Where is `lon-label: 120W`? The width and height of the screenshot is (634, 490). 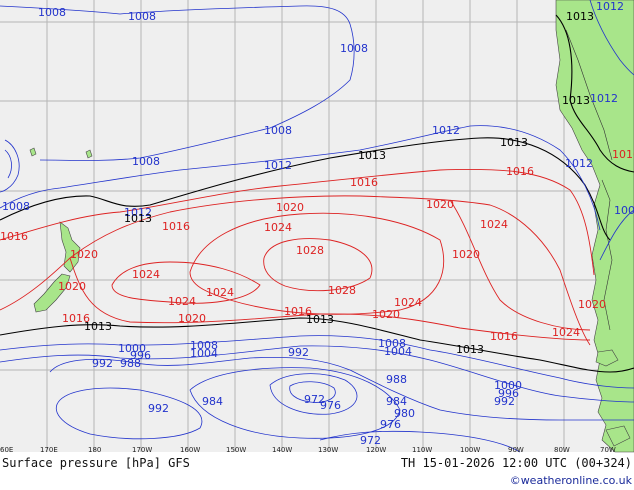
lon-label: 120W is located at coordinates (376, 450).